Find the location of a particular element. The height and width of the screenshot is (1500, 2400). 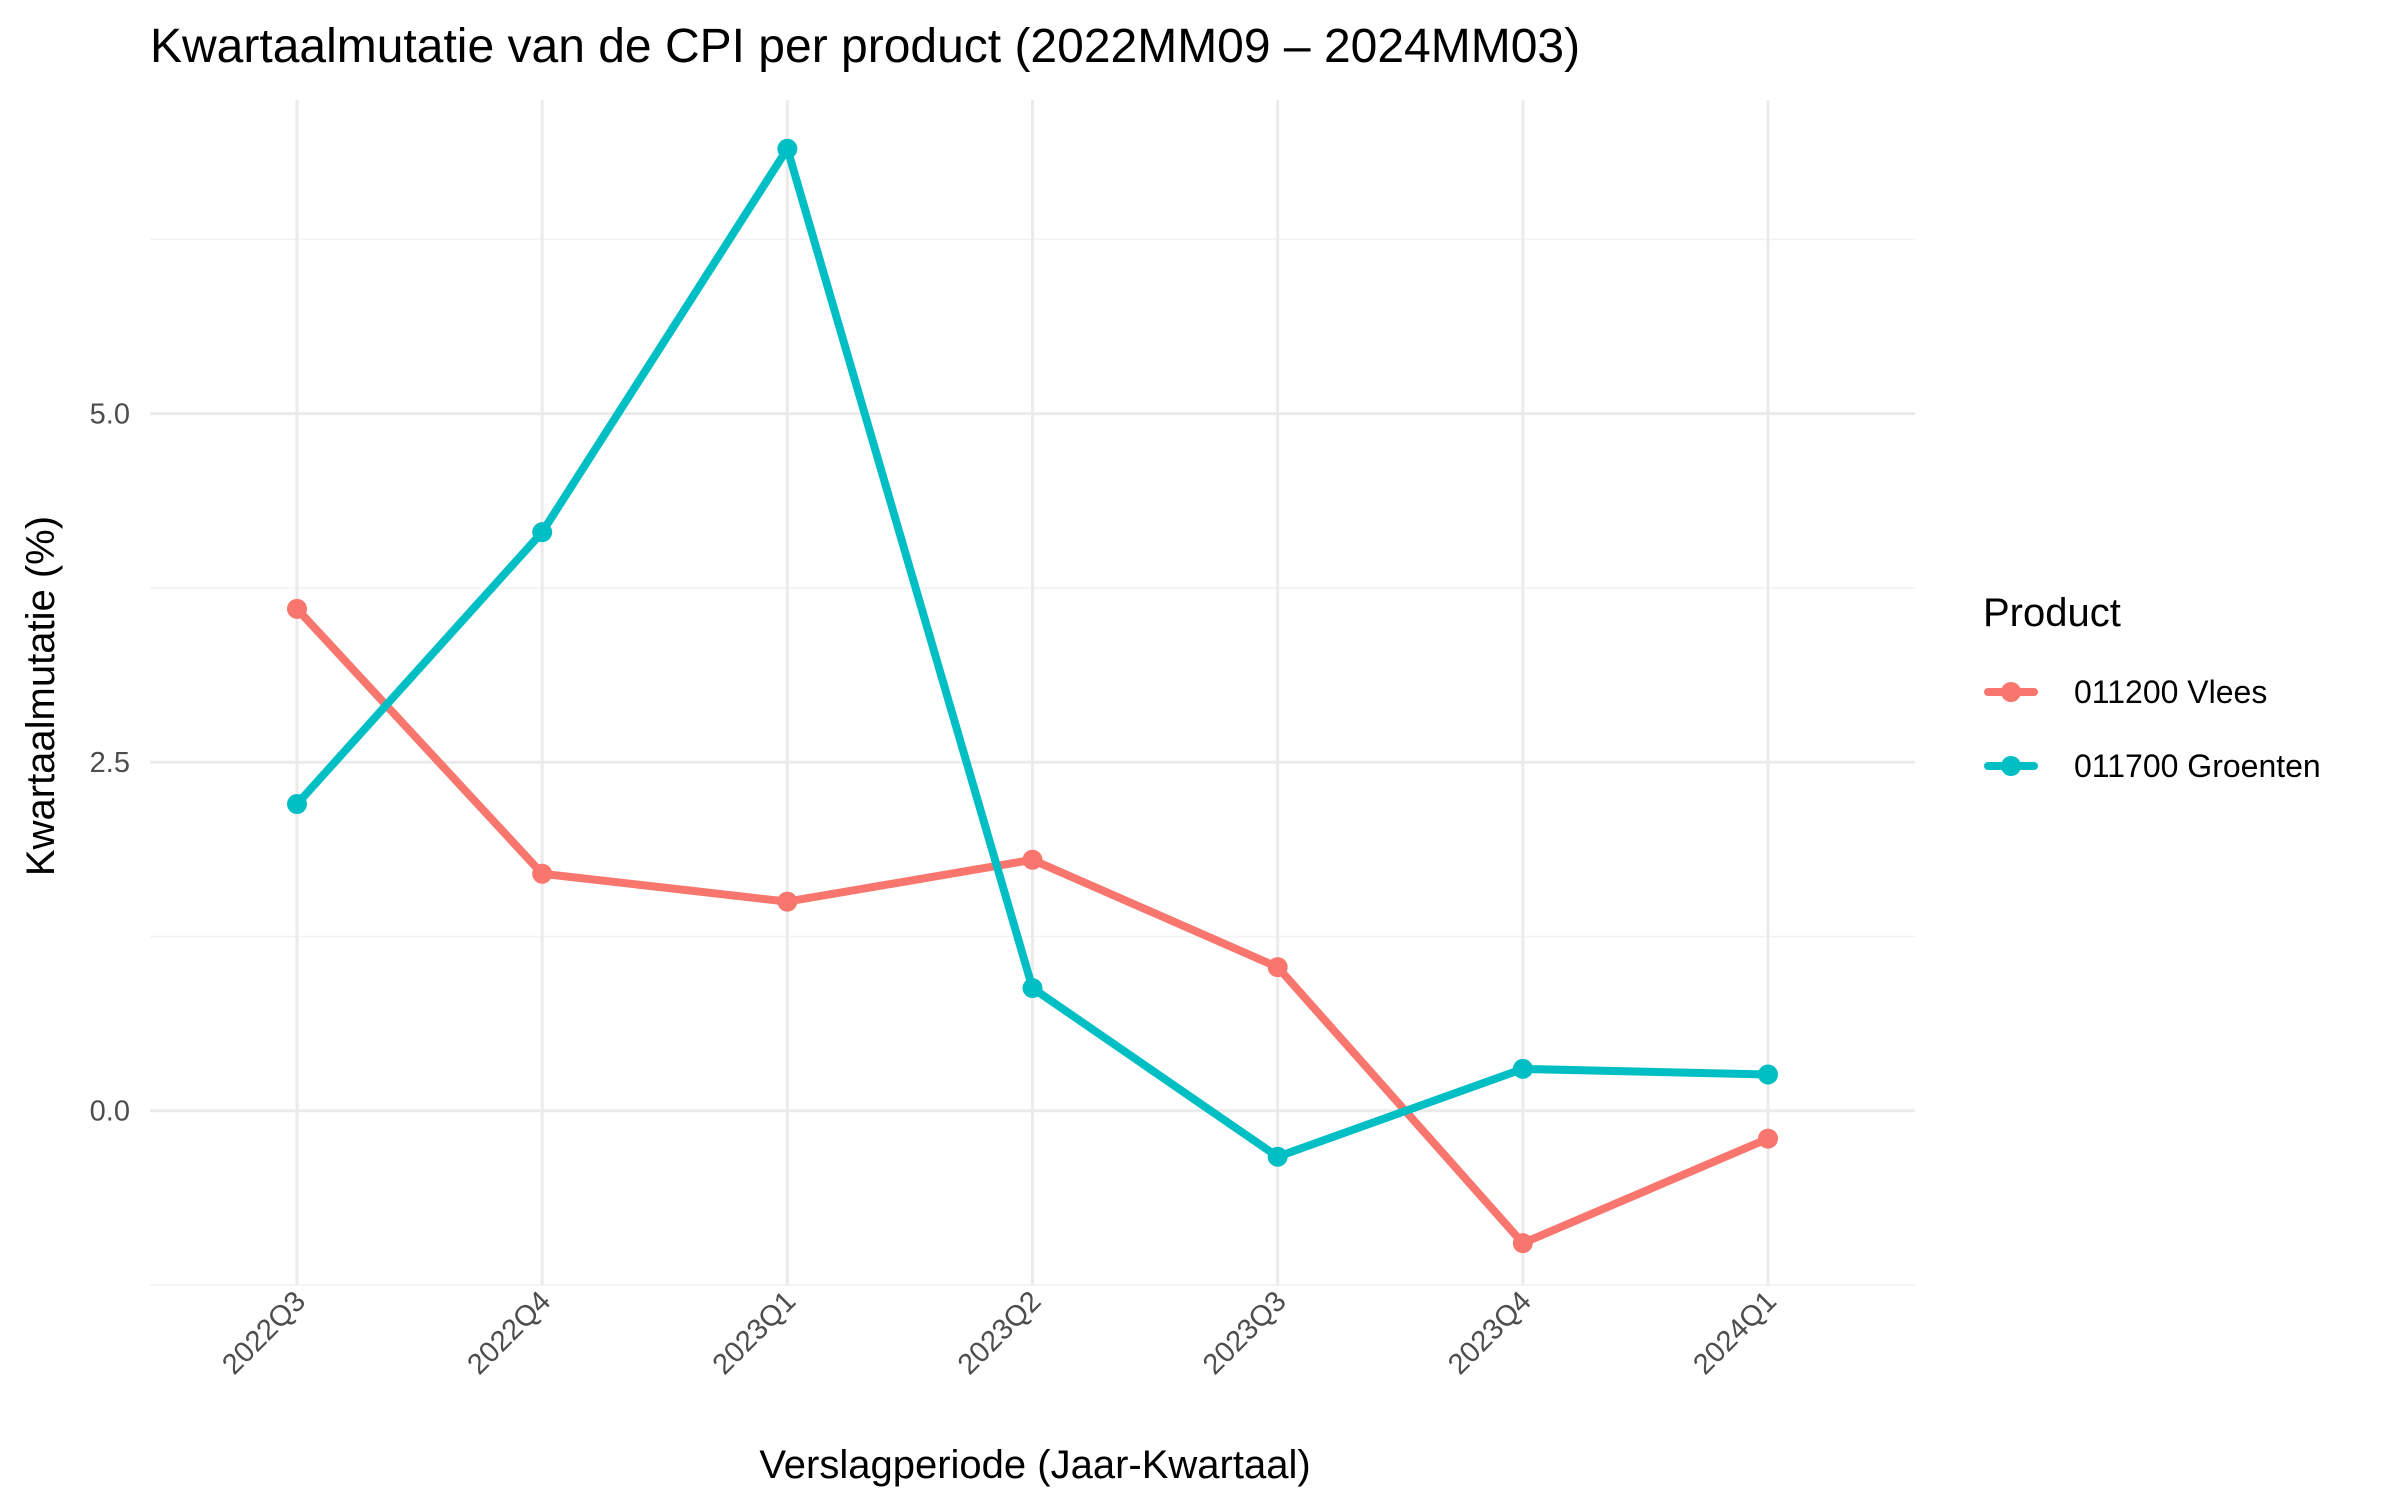

legend: Product 011200 Vlees 011700 Groenten is located at coordinates (2152, 687).